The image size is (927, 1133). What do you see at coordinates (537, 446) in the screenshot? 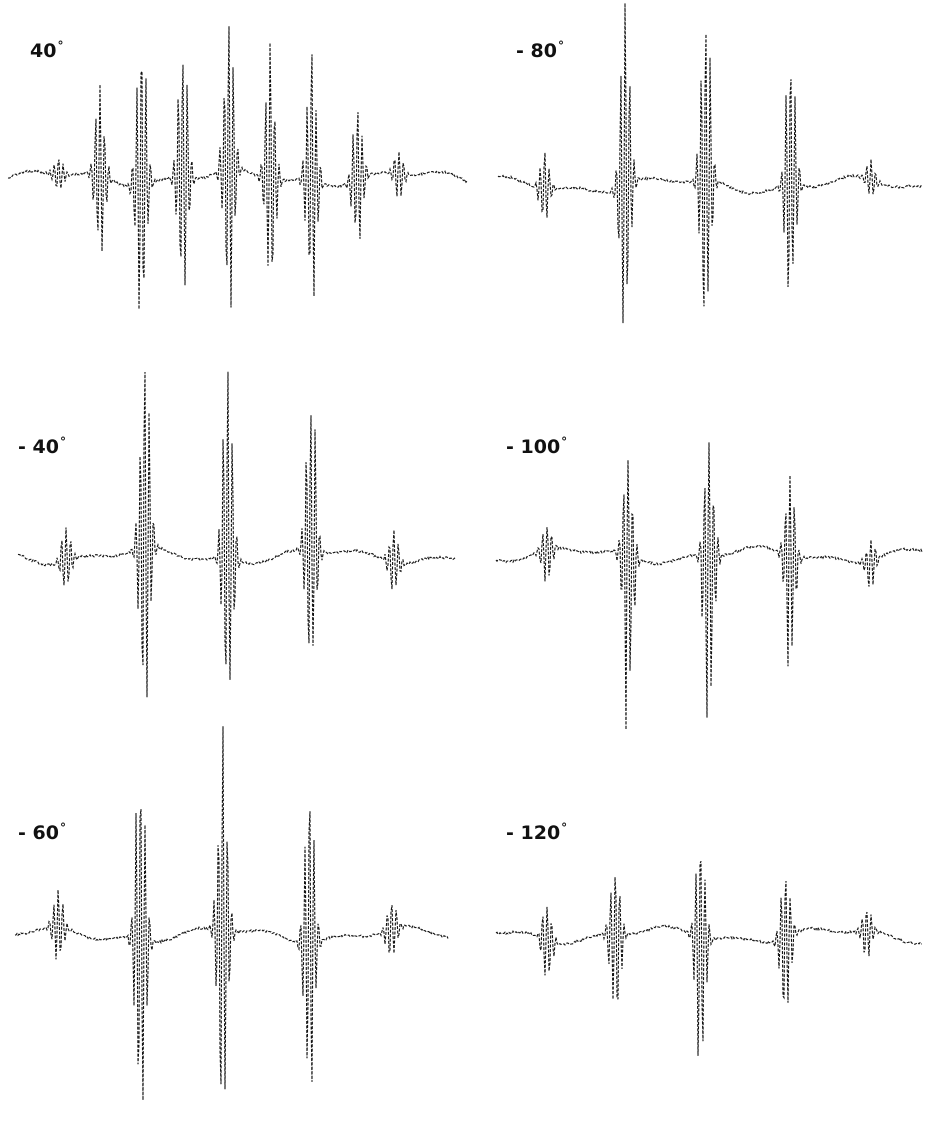
I see `panel-label-minus-100: - 100°` at bounding box center [537, 446].